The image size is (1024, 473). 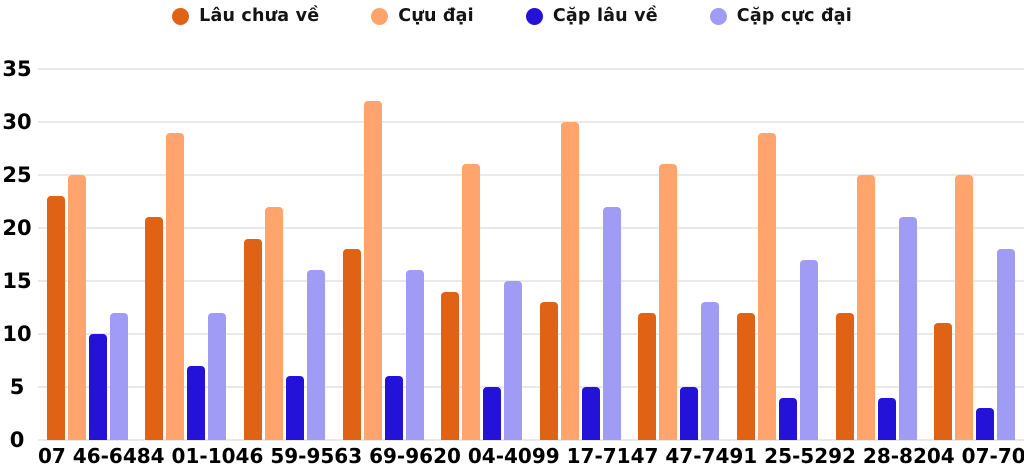 What do you see at coordinates (512, 16) in the screenshot?
I see `chart-legend: Lâu chưa về Cựu đại Cặp lâu về Cặp cực đại` at bounding box center [512, 16].